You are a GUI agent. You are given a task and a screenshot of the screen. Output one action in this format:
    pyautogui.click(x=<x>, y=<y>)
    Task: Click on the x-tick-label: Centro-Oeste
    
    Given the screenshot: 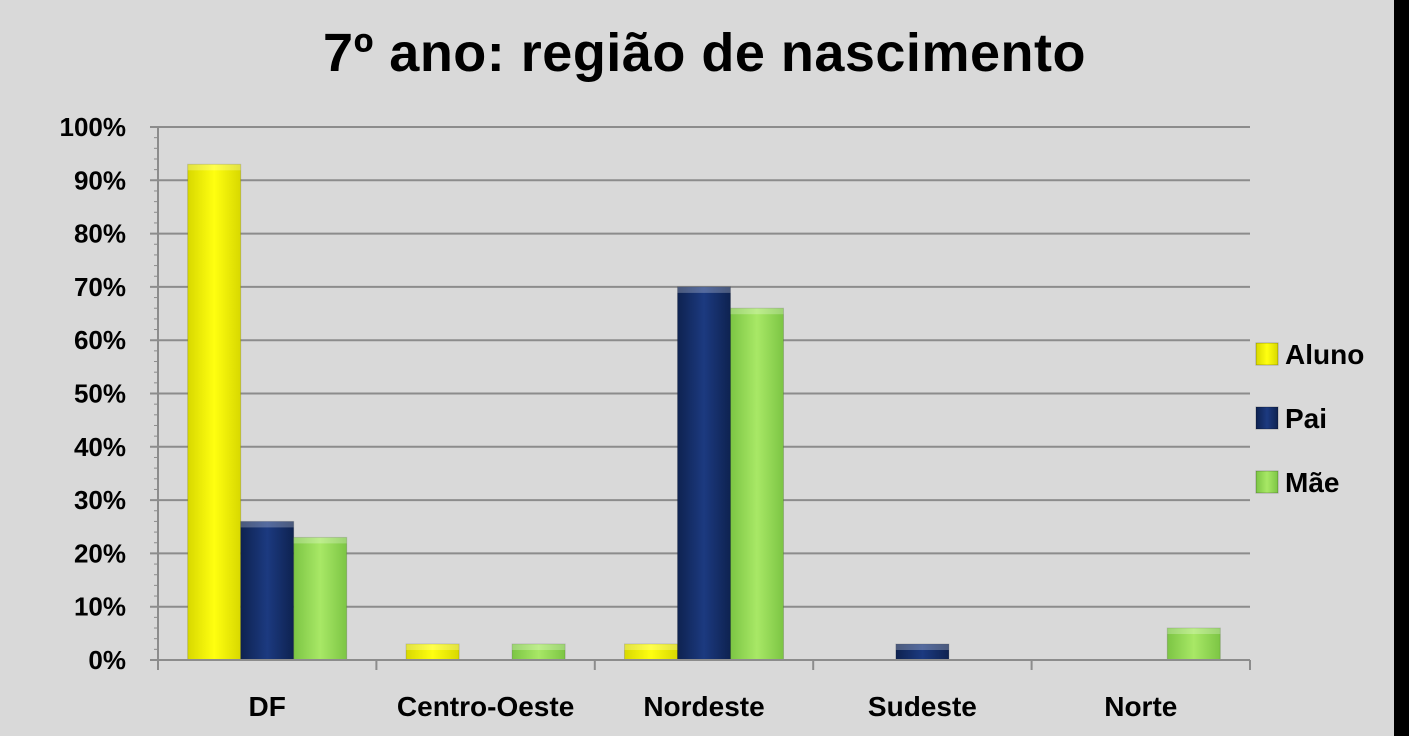 What is the action you would take?
    pyautogui.click(x=485, y=706)
    